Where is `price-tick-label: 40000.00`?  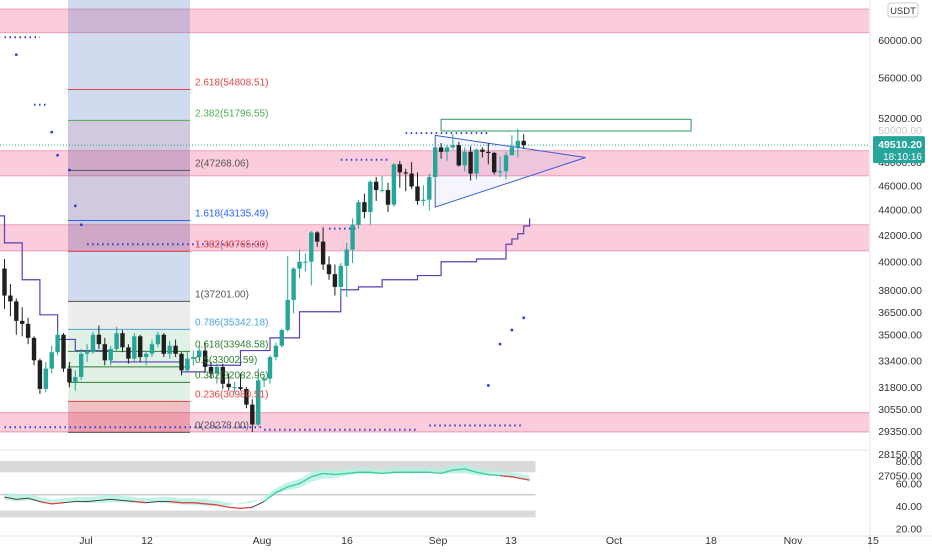 price-tick-label: 40000.00 is located at coordinates (900, 263).